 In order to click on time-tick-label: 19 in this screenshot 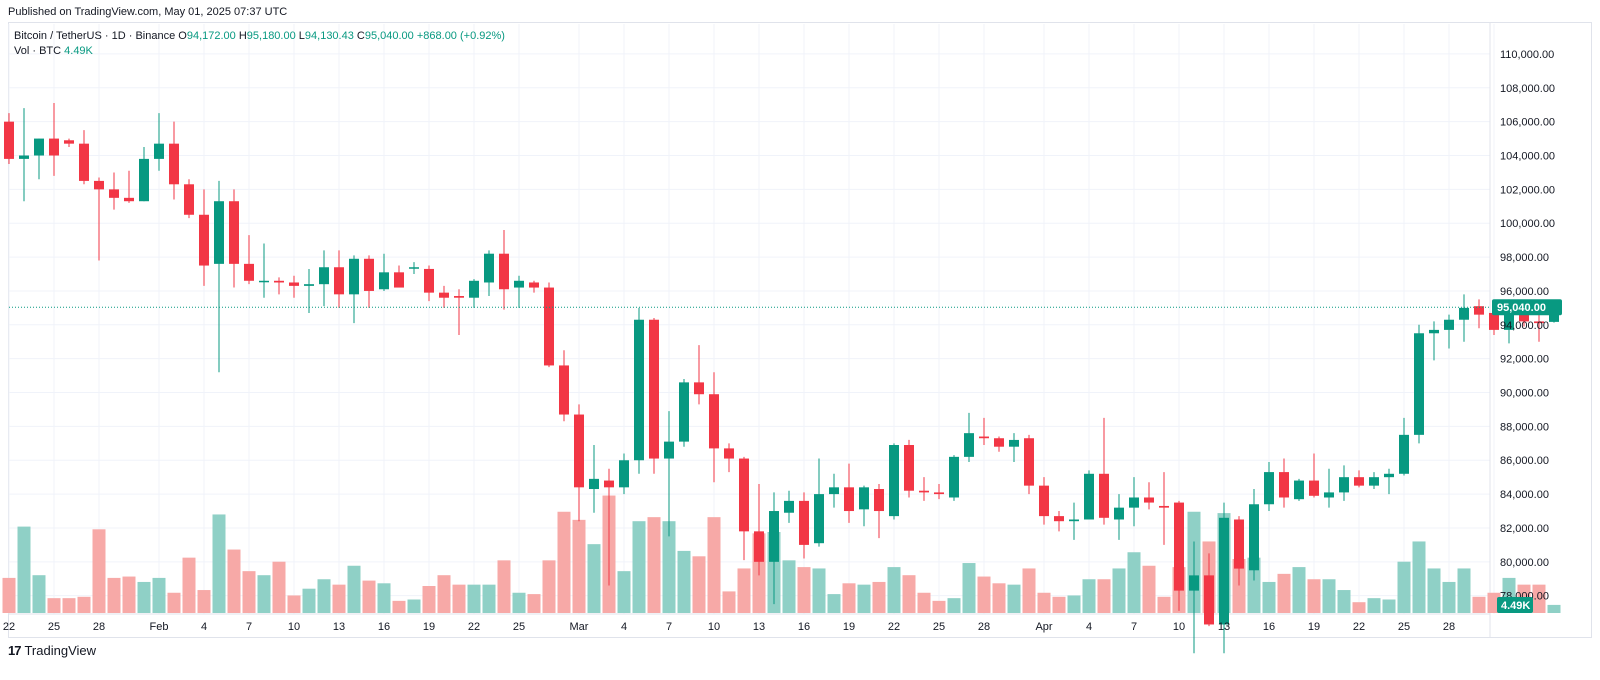, I will do `click(429, 627)`.